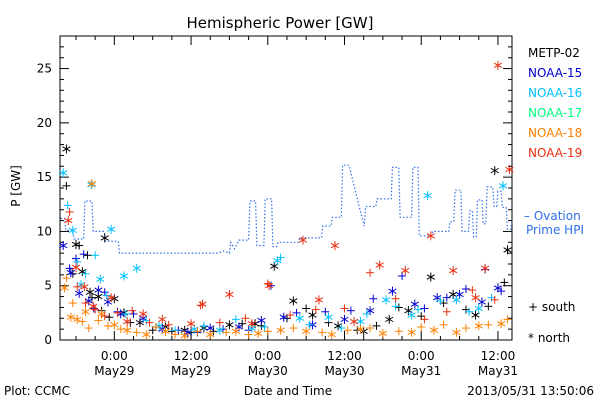  What do you see at coordinates (344, 356) in the screenshot?
I see `x-tick-time: 12:00` at bounding box center [344, 356].